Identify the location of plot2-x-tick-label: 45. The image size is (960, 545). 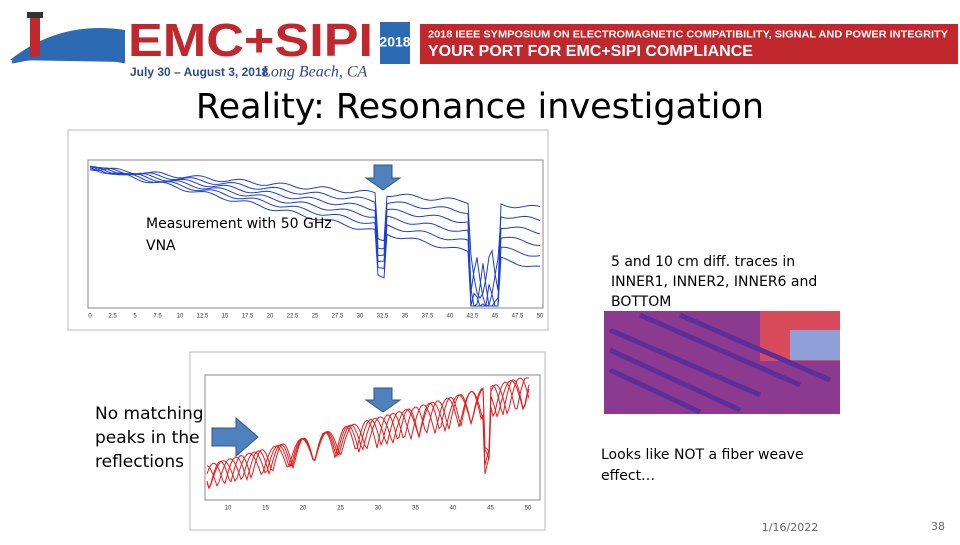
(490, 509).